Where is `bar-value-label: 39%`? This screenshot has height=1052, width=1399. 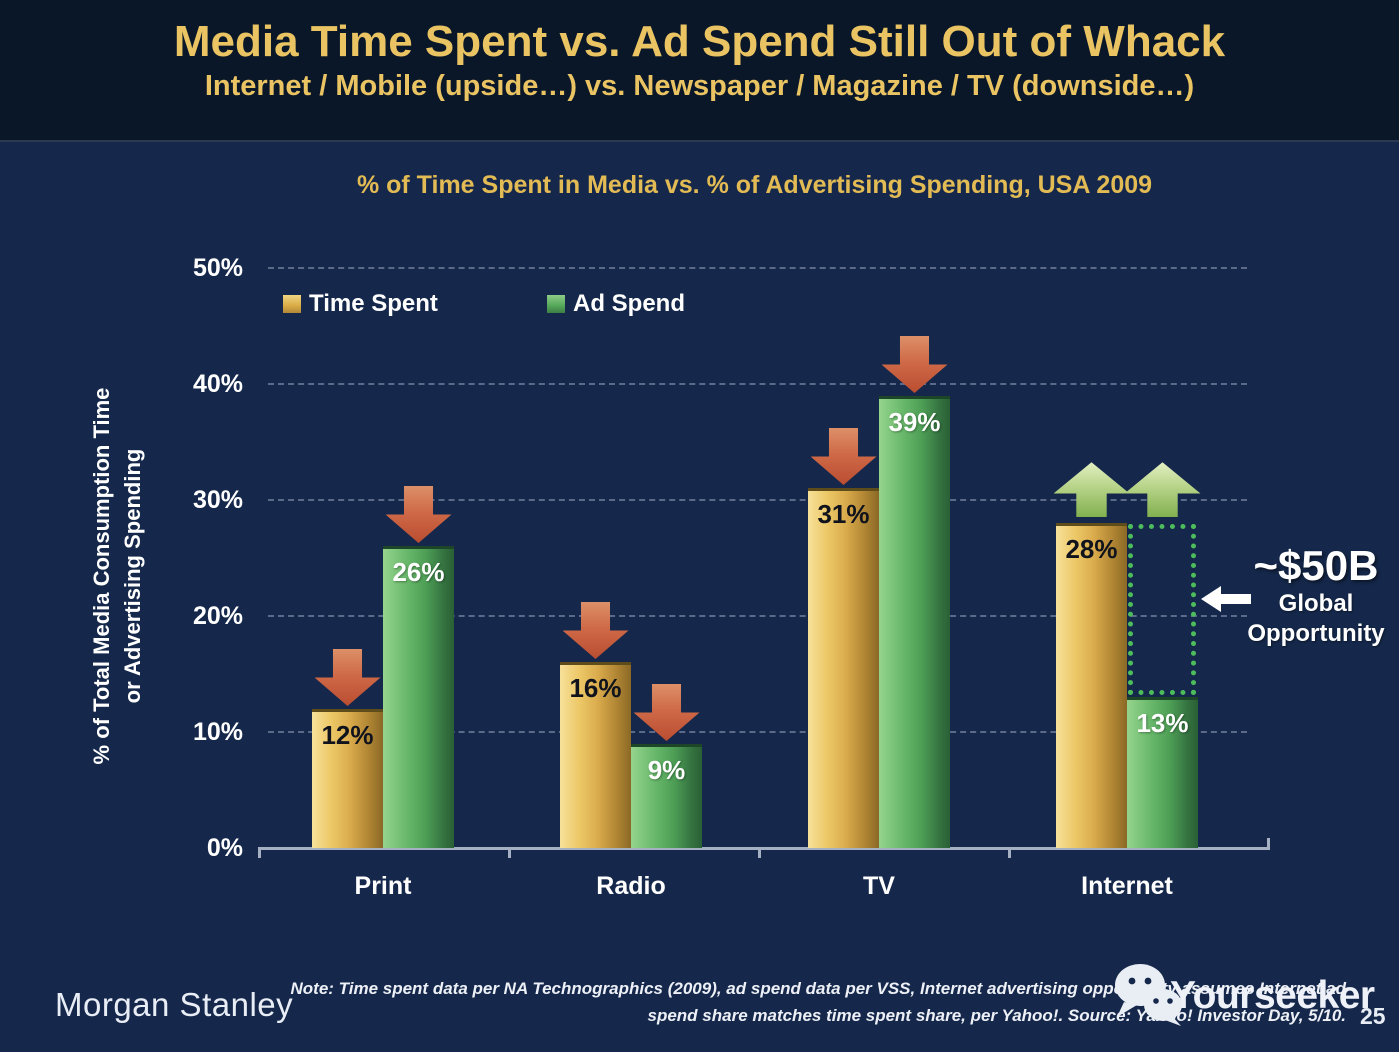
bar-value-label: 39% is located at coordinates (914, 422).